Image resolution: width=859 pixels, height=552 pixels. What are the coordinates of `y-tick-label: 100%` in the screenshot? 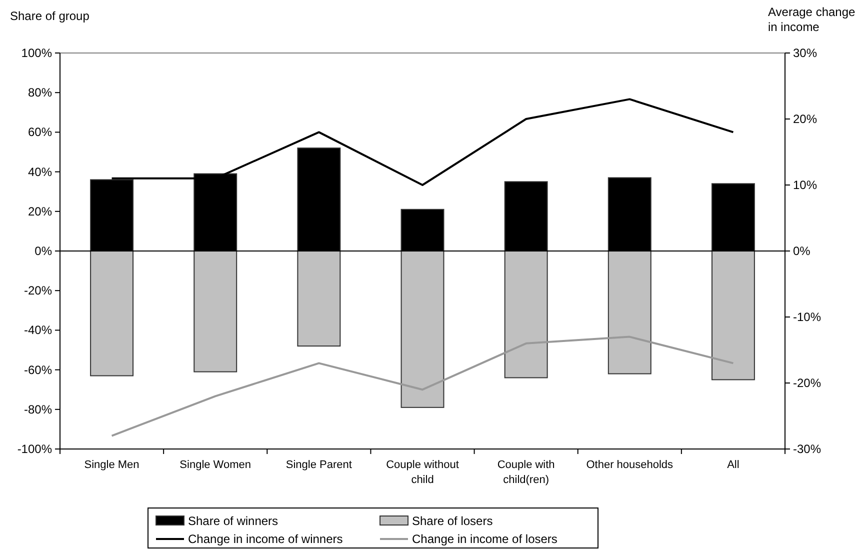 It's located at (36, 53).